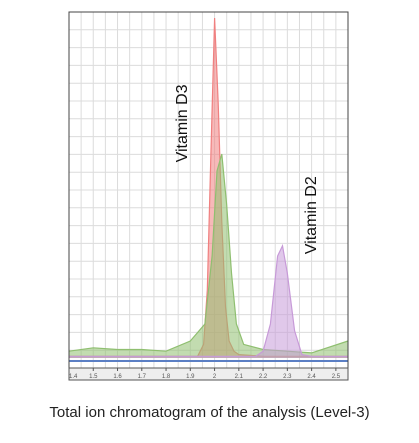  What do you see at coordinates (336, 377) in the screenshot?
I see `x-tick-label: 2.5` at bounding box center [336, 377].